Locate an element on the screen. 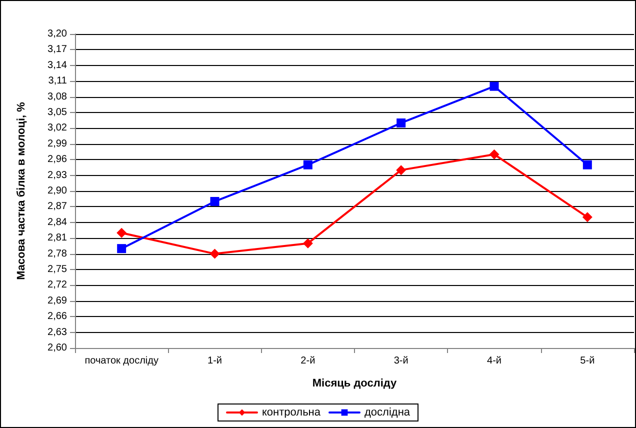 The width and height of the screenshot is (636, 428). y-tick-label: 3,05 is located at coordinates (58, 112).